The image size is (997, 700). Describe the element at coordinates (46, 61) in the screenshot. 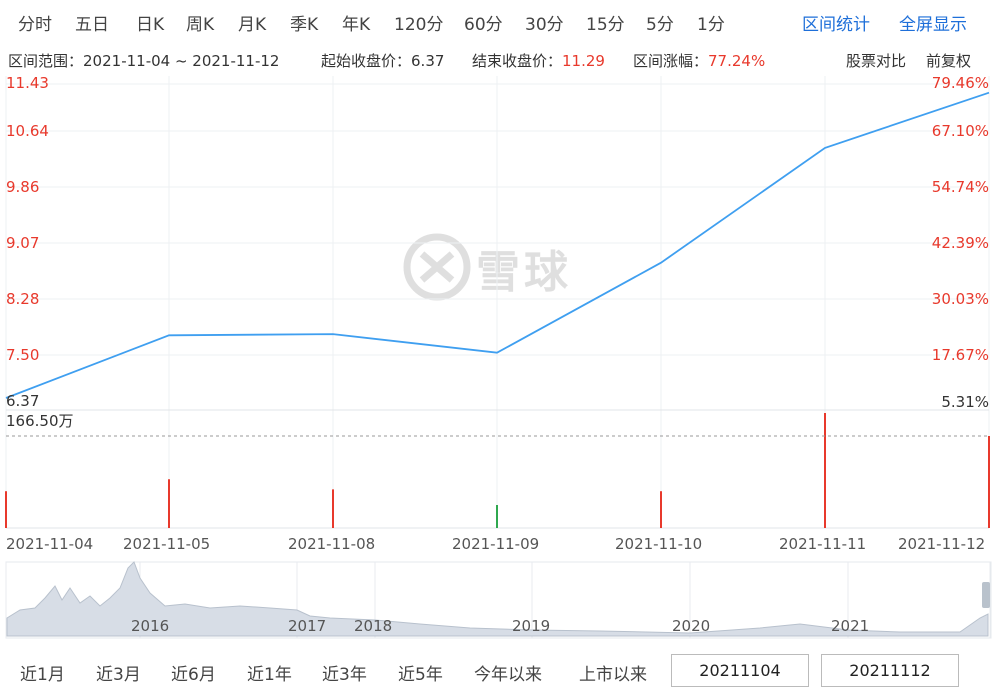

I see `range-label-text: 区间范围：` at that location.